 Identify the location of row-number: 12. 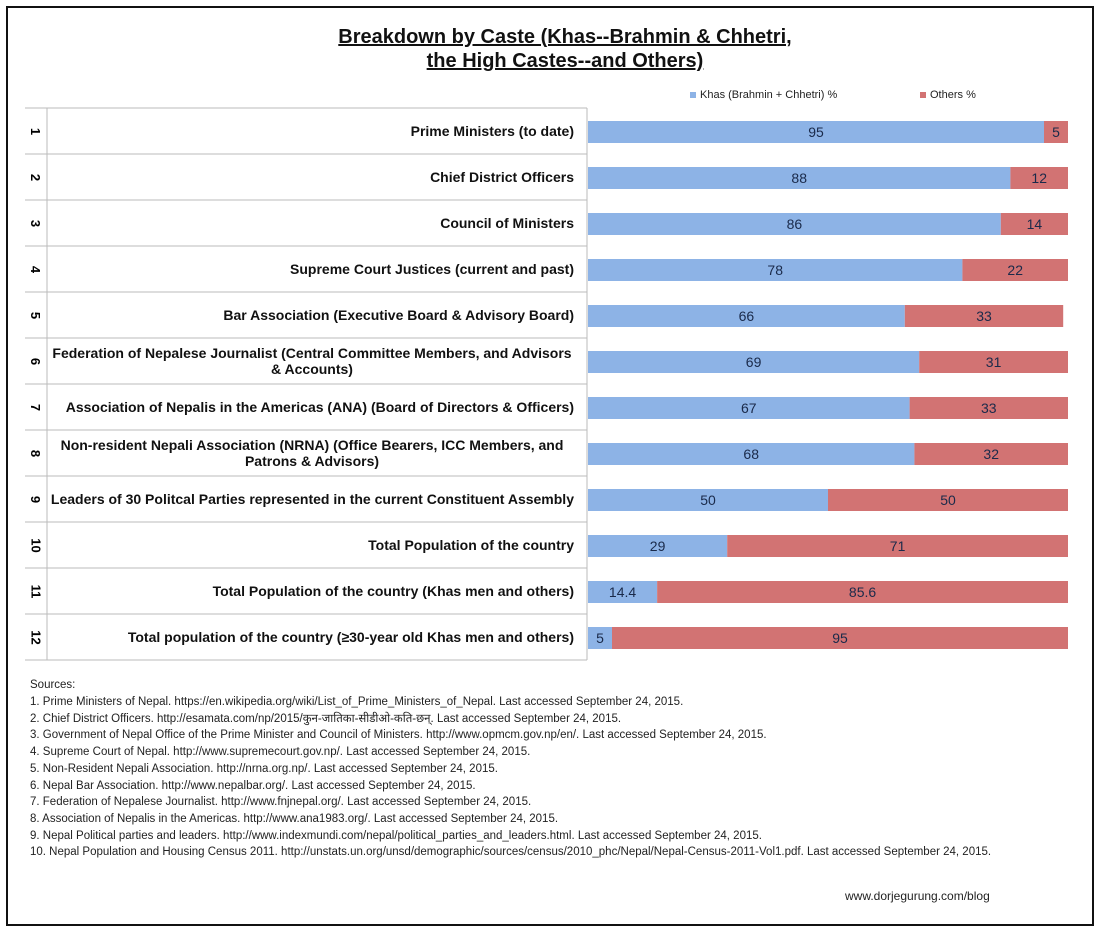
(36, 637).